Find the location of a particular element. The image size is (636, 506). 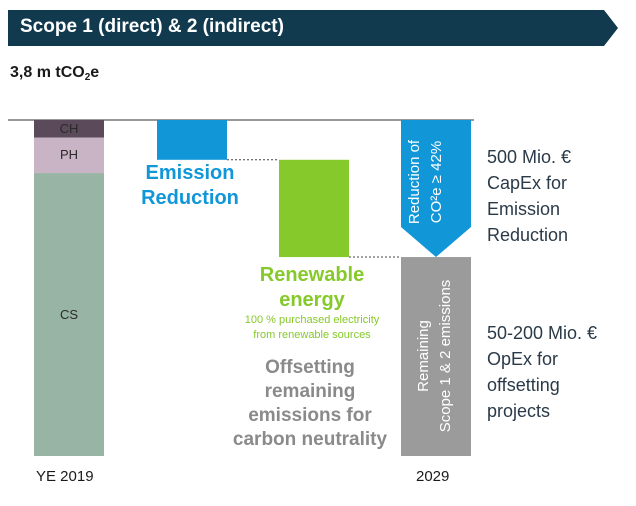

capex-line-1: 500 Mio. € is located at coordinates (529, 157).